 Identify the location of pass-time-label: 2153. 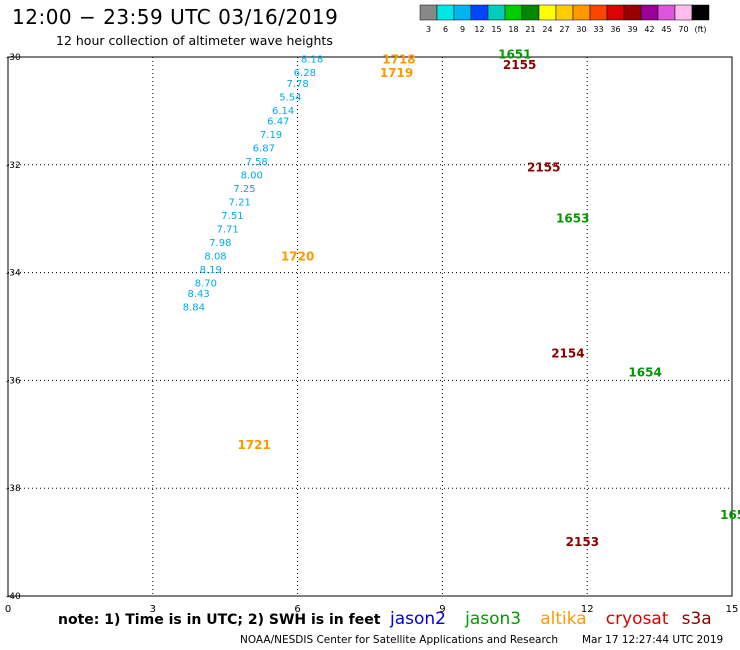
(582, 542).